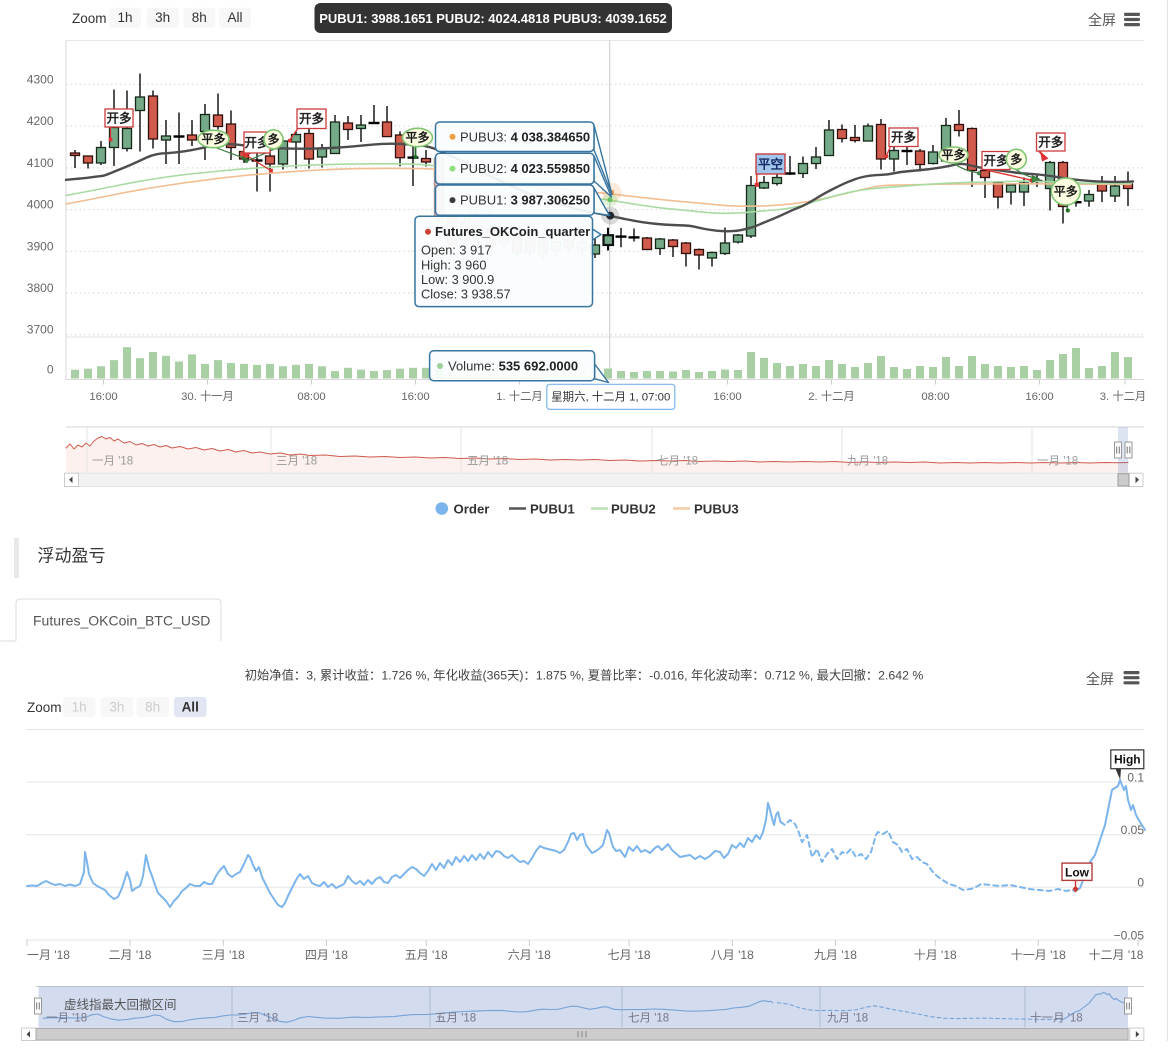 This screenshot has height=1050, width=1171. Describe the element at coordinates (716, 508) in the screenshot. I see `svg-text: PUBU3` at that location.